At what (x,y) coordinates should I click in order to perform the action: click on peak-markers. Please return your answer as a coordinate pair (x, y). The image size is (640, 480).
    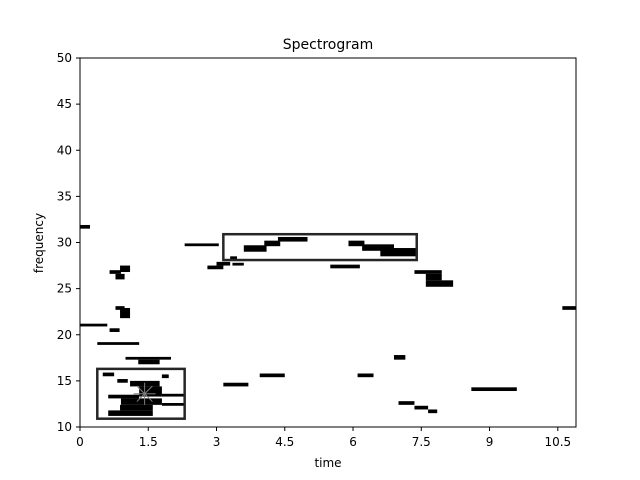
    Looking at the image, I should click on (144, 393).